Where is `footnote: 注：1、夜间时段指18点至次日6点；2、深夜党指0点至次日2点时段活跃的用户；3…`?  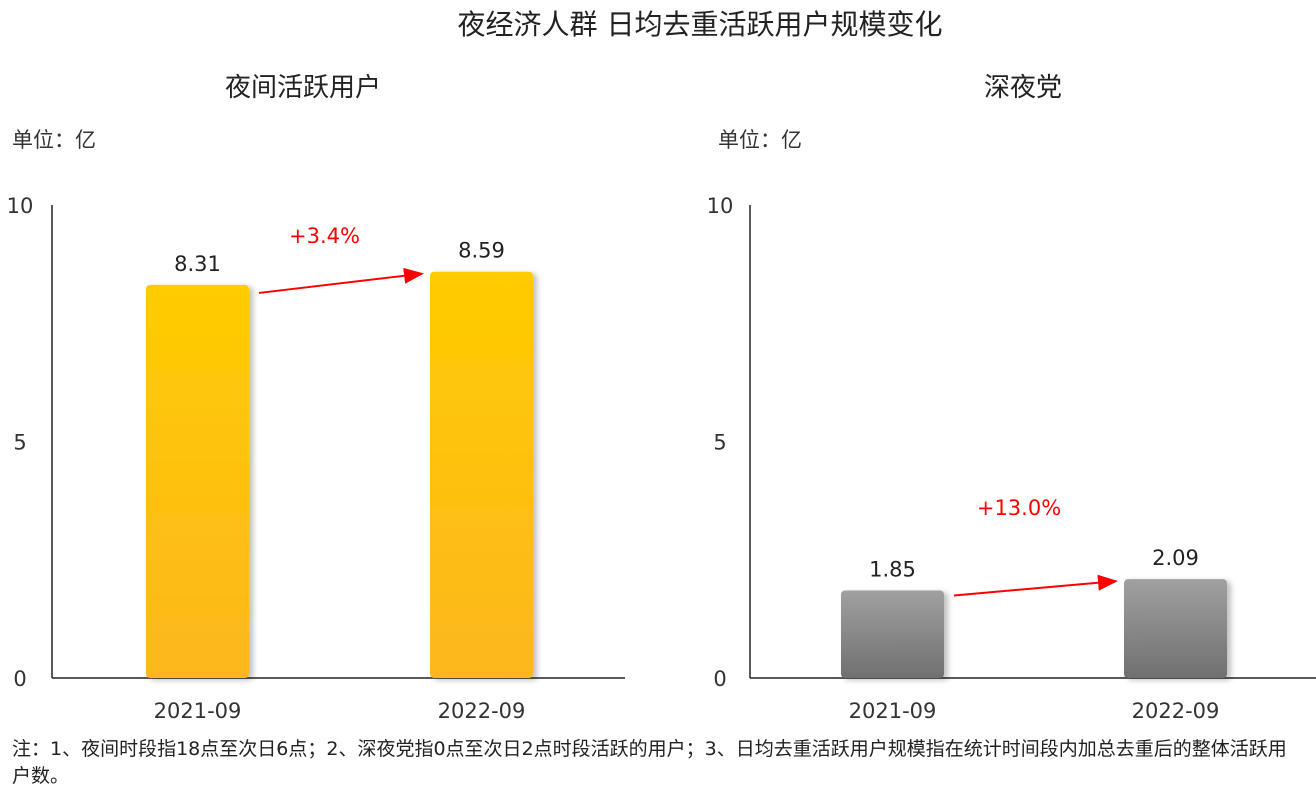
footnote: 注：1、夜间时段指18点至次日6点；2、深夜党指0点至次日2点时段活跃的用户；3… is located at coordinates (649, 762).